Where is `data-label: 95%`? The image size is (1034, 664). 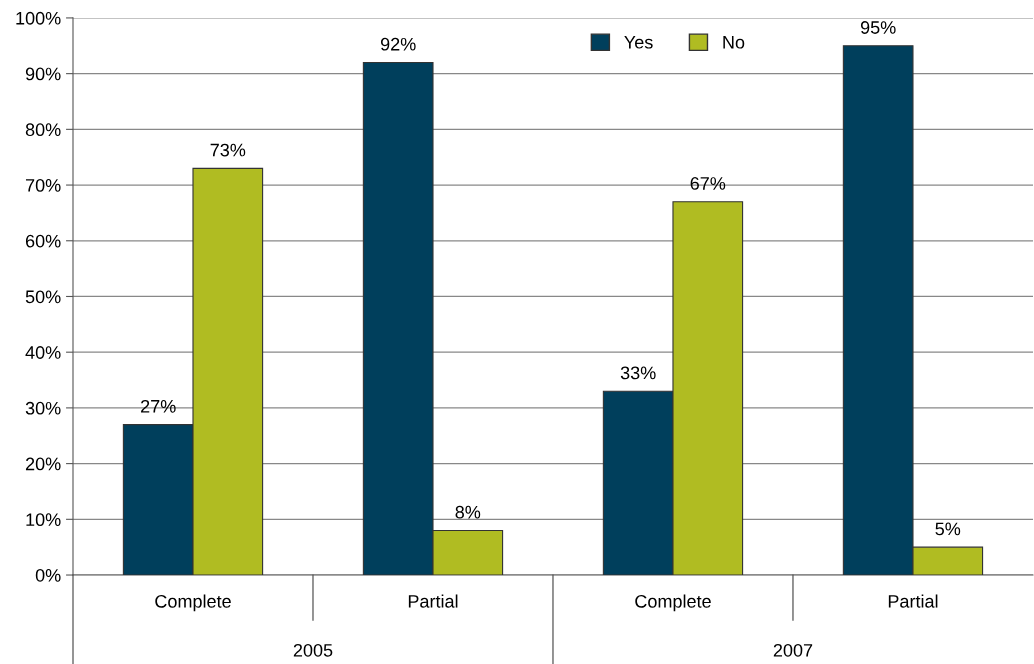
data-label: 95% is located at coordinates (878, 27).